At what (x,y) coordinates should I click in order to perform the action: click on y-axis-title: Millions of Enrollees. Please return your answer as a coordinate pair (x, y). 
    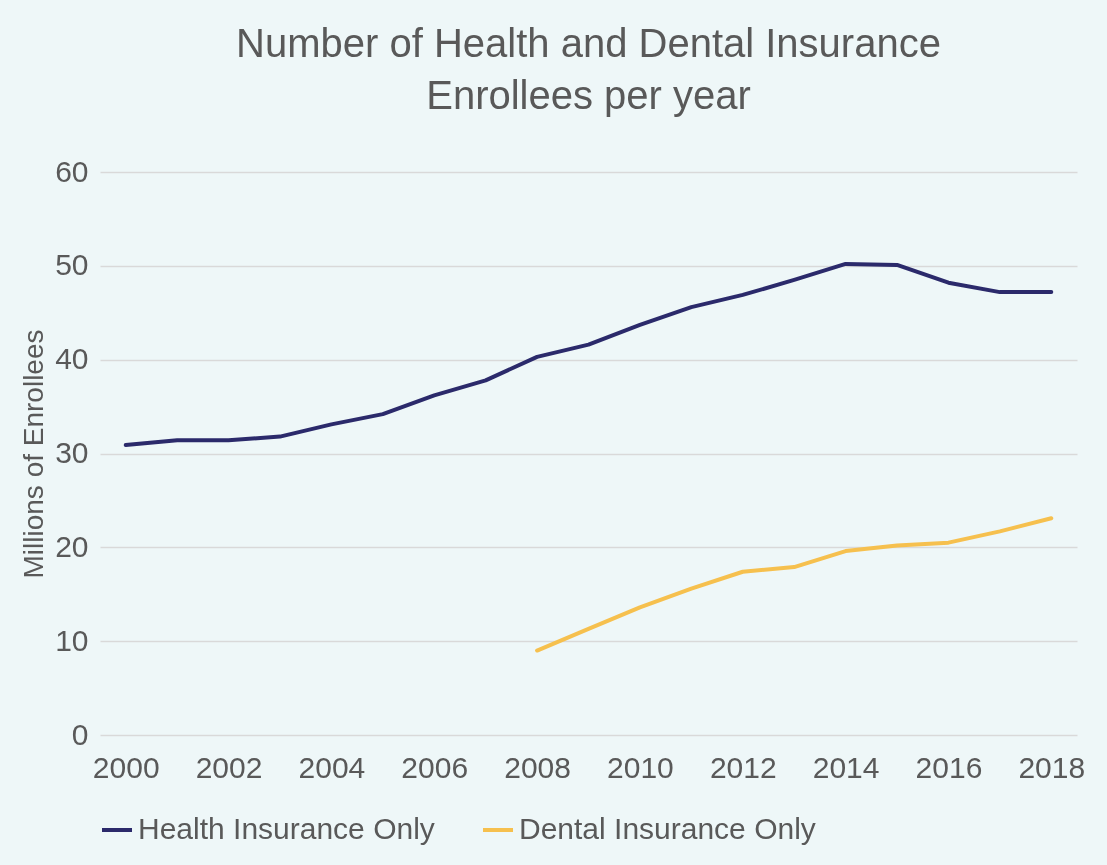
    Looking at the image, I should click on (34, 454).